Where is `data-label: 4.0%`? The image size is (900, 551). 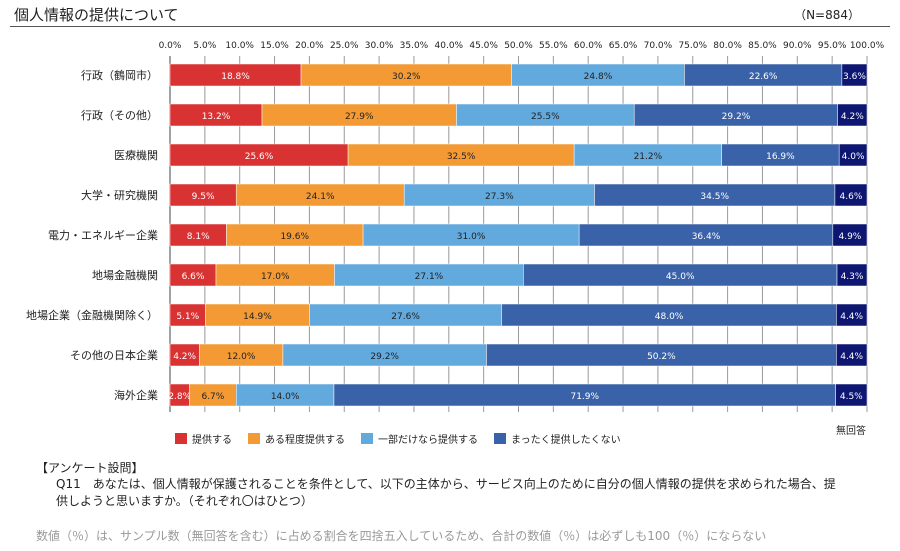
data-label: 4.0% is located at coordinates (853, 157).